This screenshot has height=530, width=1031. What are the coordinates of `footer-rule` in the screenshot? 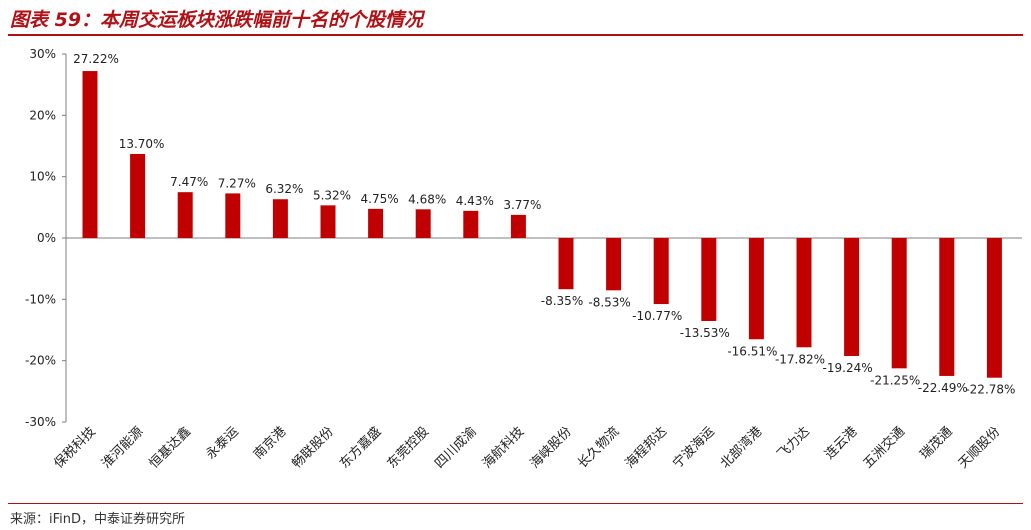 It's located at (515, 503).